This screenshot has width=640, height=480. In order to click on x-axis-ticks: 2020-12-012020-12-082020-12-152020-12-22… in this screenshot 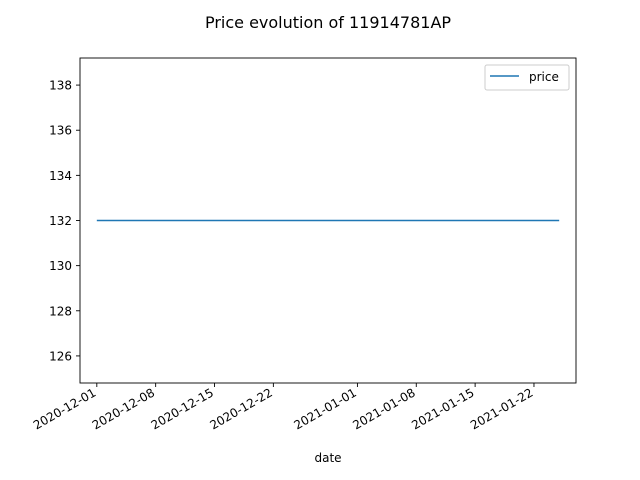, I will do `click(283, 407)`.